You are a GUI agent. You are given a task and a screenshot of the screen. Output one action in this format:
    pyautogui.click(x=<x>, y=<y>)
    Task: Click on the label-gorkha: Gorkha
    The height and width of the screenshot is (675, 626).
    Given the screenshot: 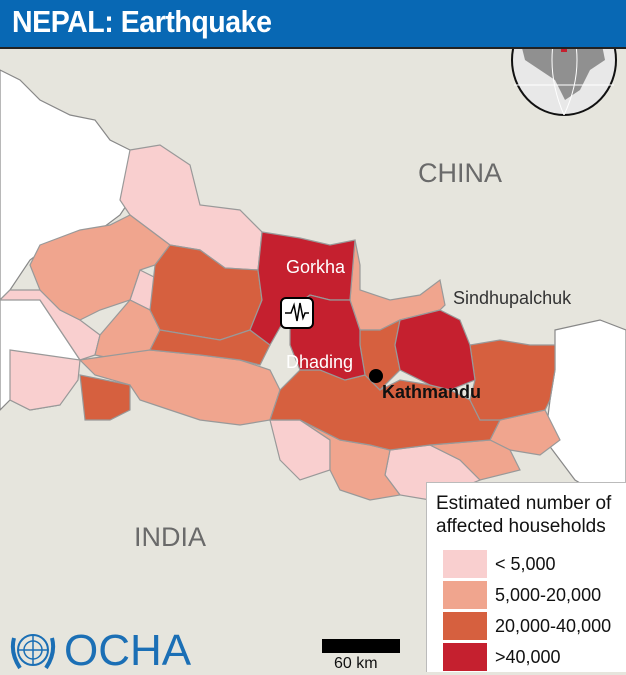 What is the action you would take?
    pyautogui.click(x=316, y=267)
    